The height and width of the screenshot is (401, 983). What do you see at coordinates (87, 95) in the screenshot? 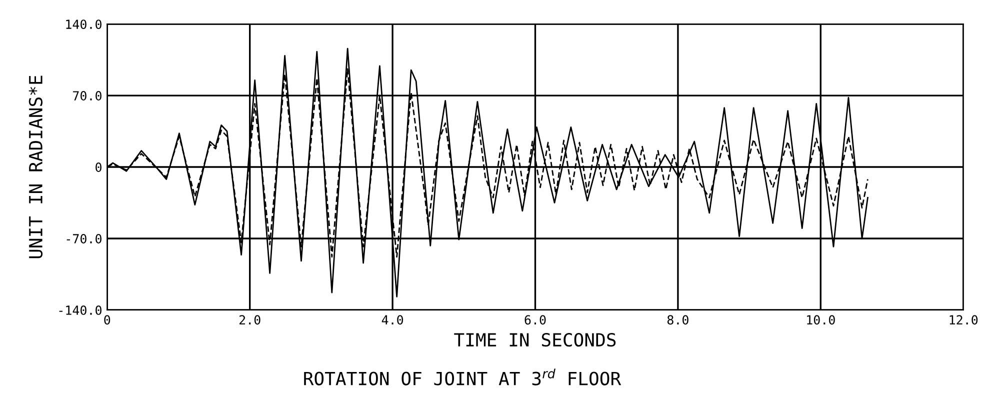
I see `y-tick-label: 70.0` at bounding box center [87, 95].